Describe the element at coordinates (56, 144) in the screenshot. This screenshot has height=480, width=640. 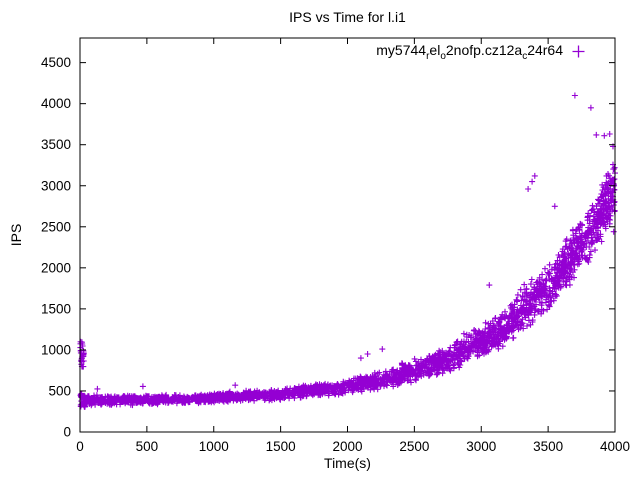
I see `y-tick-label: 3500` at that location.